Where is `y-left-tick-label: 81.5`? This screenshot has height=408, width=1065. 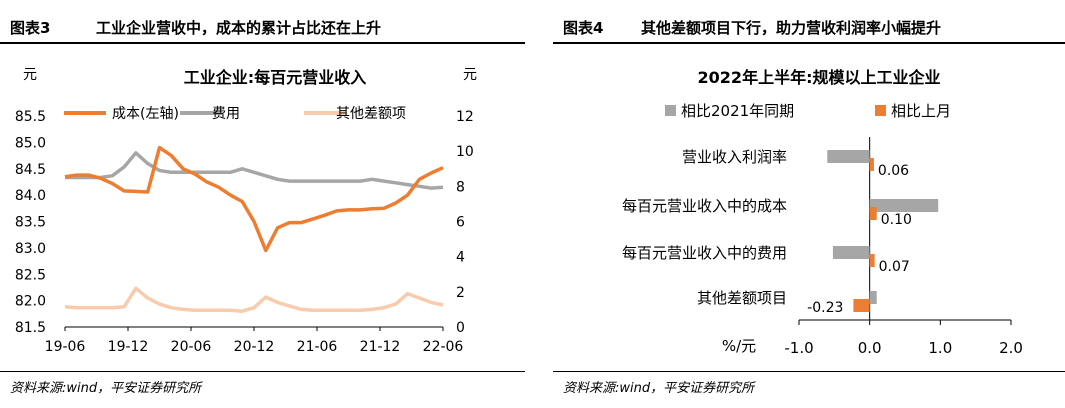 y-left-tick-label: 81.5 is located at coordinates (30, 328).